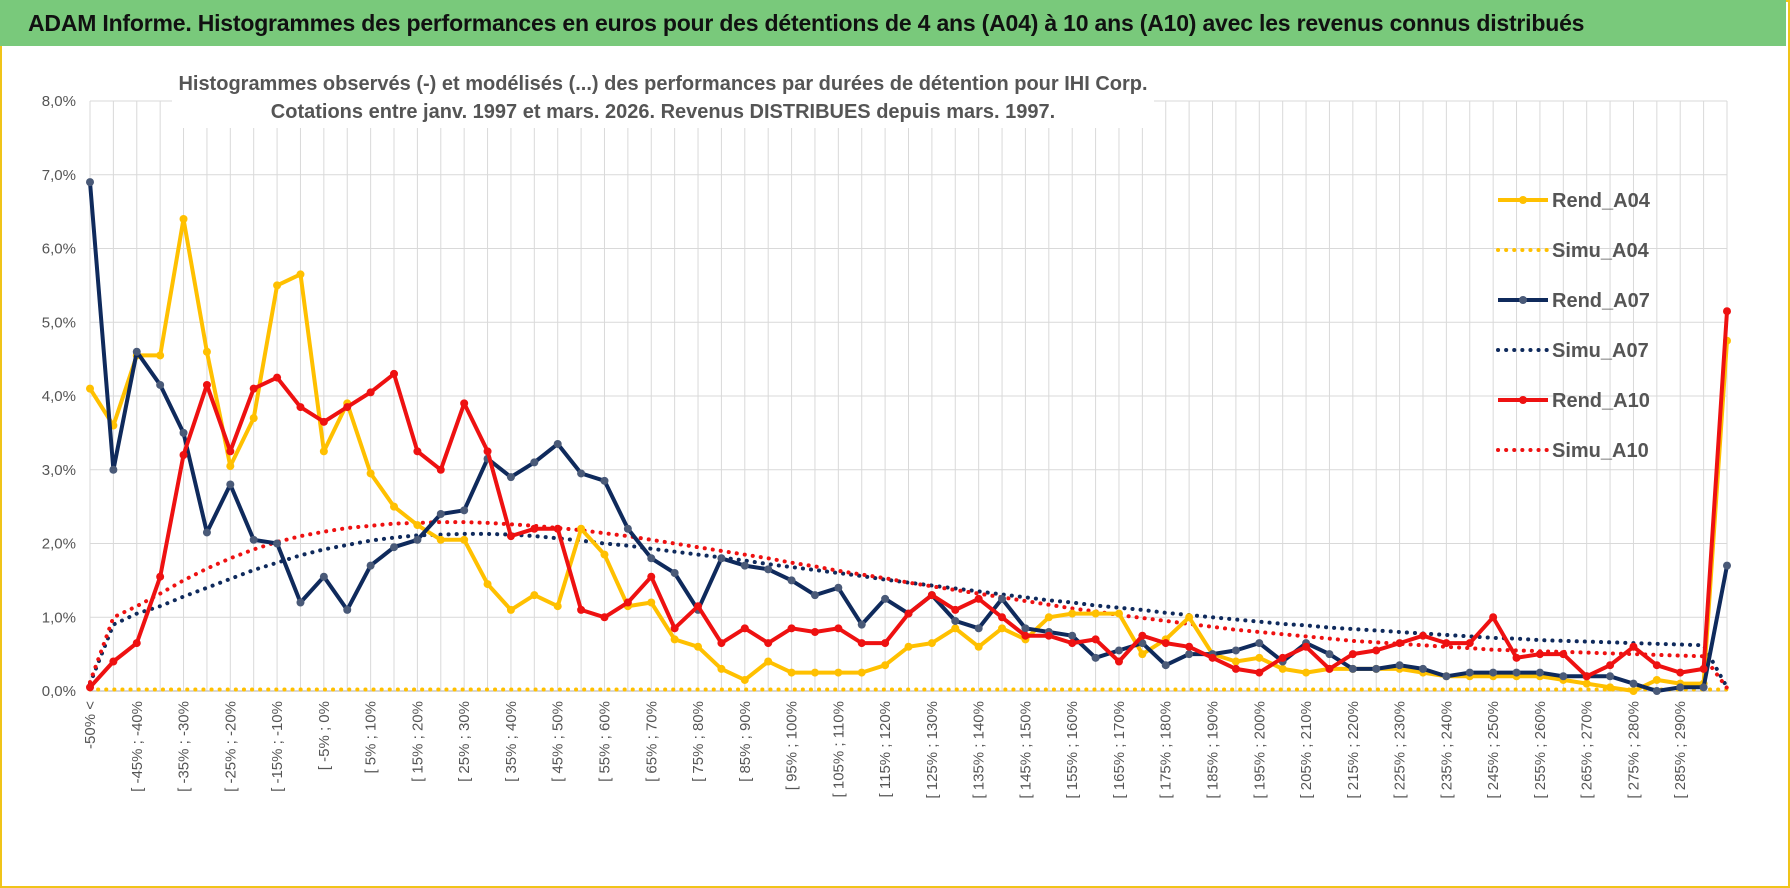 The image size is (1790, 888). What do you see at coordinates (745, 741) in the screenshot?
I see `x-tick-label: [ 85% ; 90%` at bounding box center [745, 741].